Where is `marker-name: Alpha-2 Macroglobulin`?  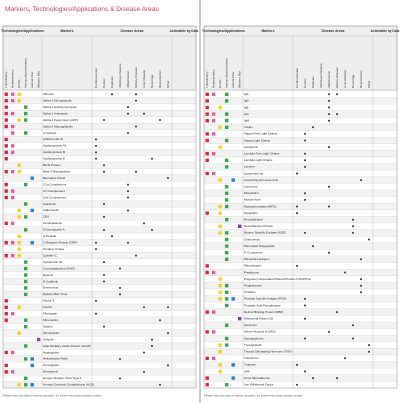 marker-name: Alpha-2 Macroglobulin is located at coordinates (58, 126).